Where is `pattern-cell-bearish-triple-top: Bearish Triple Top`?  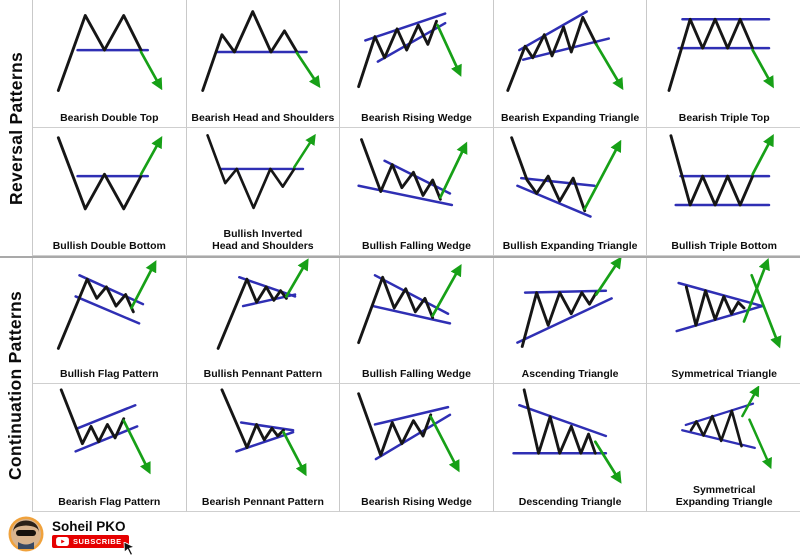 pattern-cell-bearish-triple-top: Bearish Triple Top is located at coordinates (723, 64).